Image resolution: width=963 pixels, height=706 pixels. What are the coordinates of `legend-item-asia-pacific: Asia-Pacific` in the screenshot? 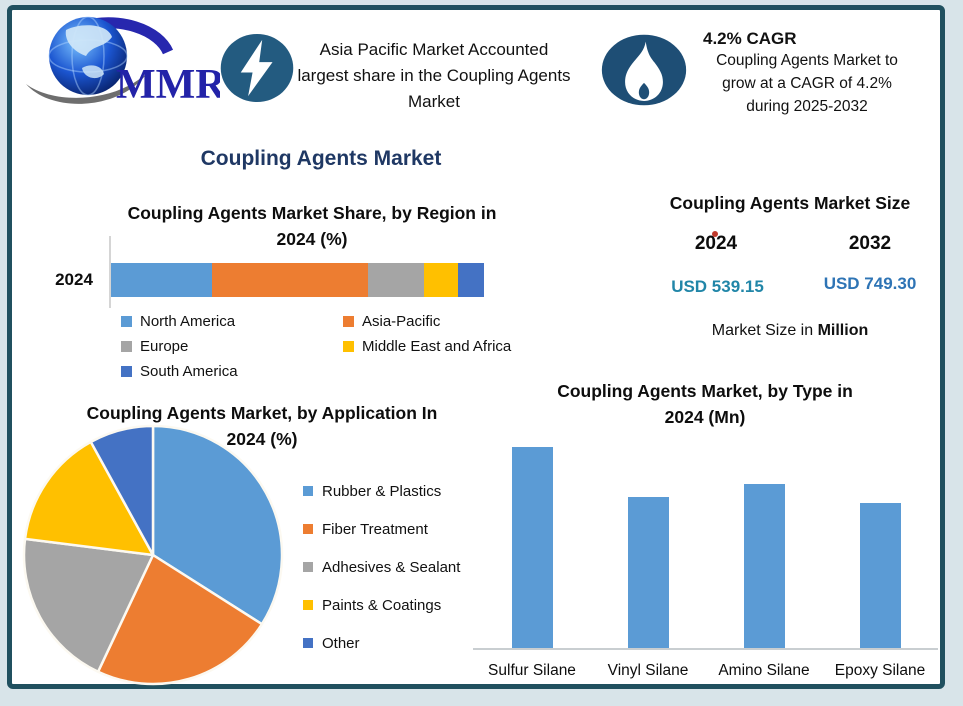 It's located at (427, 321).